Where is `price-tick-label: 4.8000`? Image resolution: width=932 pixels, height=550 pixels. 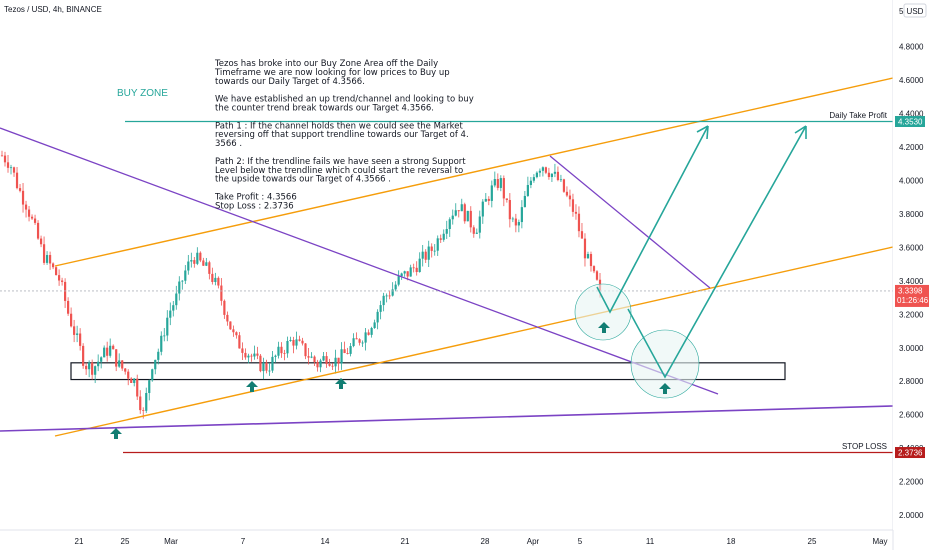 price-tick-label: 4.8000 is located at coordinates (911, 47).